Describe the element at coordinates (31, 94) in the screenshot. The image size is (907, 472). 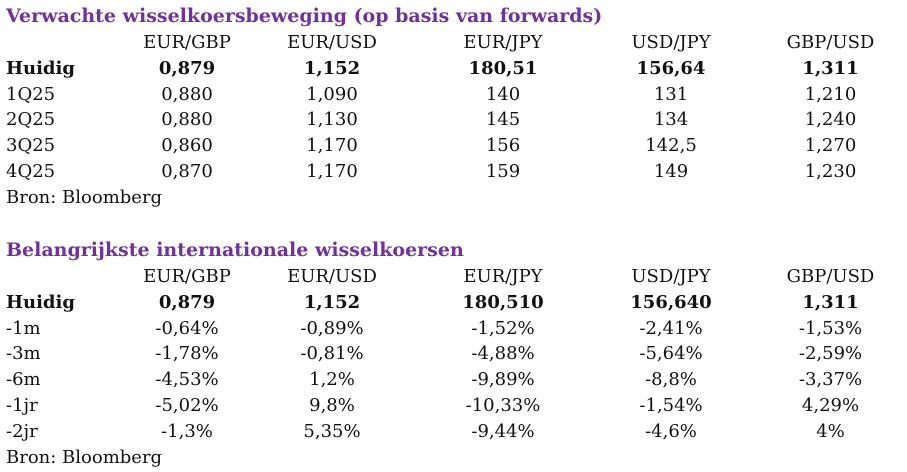
I see `row-label: 1Q25` at that location.